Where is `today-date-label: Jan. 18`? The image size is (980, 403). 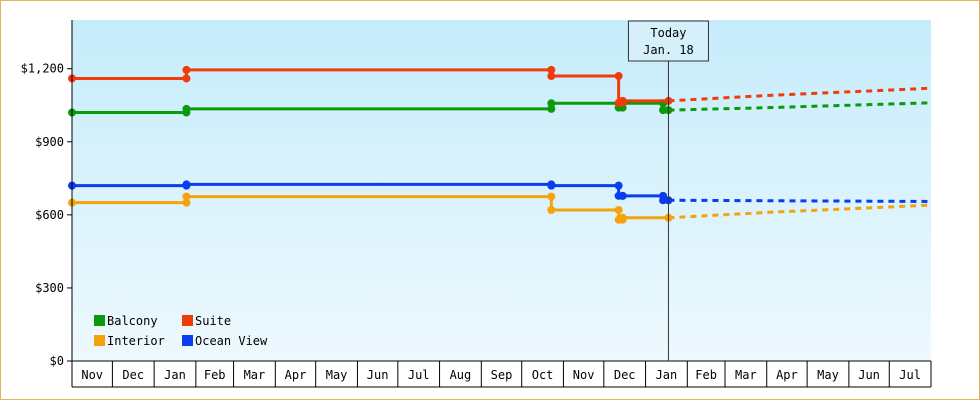 today-date-label: Jan. 18 is located at coordinates (668, 50).